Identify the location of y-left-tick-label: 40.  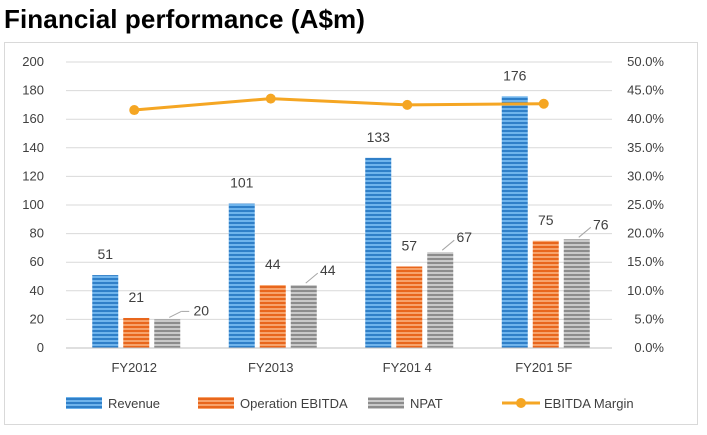
(37, 290).